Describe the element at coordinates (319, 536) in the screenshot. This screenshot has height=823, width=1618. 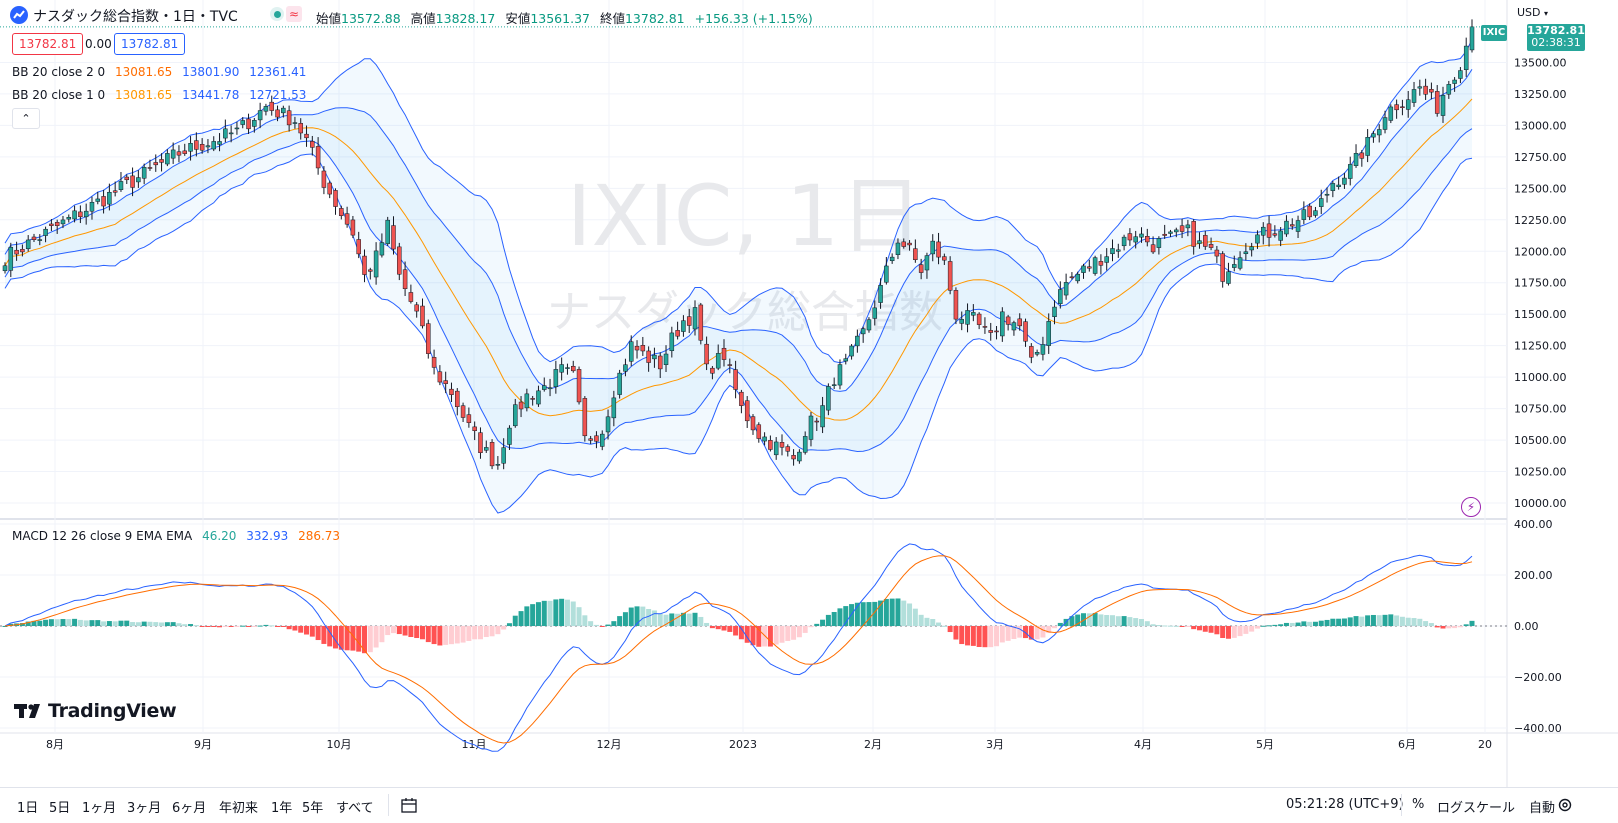
I see `macd-signal-value: 286.73` at that location.